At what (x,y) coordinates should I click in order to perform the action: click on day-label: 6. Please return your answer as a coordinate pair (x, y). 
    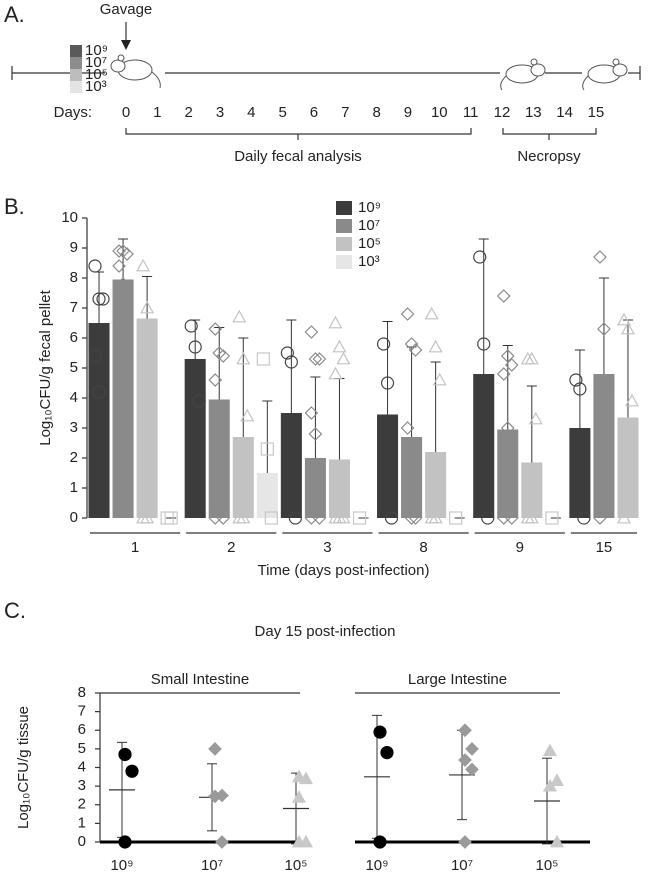
    Looking at the image, I should click on (314, 112).